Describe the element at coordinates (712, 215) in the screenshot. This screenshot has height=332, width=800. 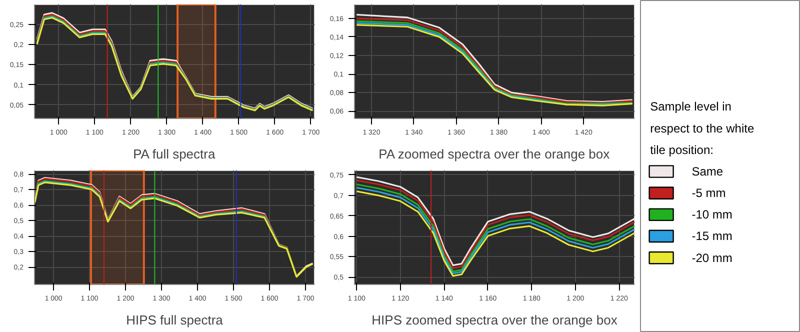
I see `legend-label: -10 mm` at that location.